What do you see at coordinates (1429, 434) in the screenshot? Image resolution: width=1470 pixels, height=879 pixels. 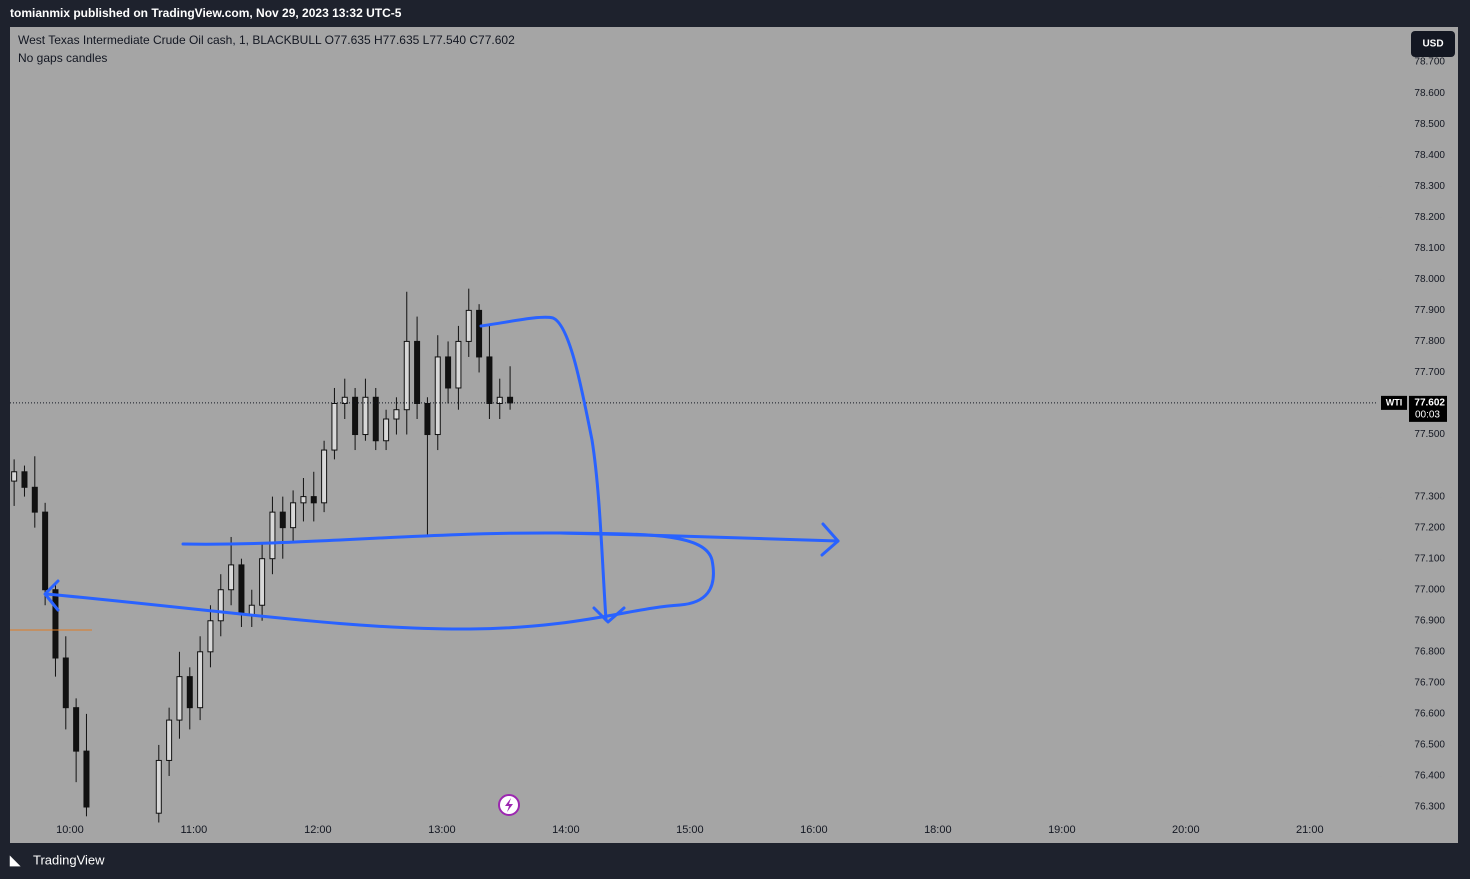 I see `y-tick-label: 77.500` at bounding box center [1429, 434].